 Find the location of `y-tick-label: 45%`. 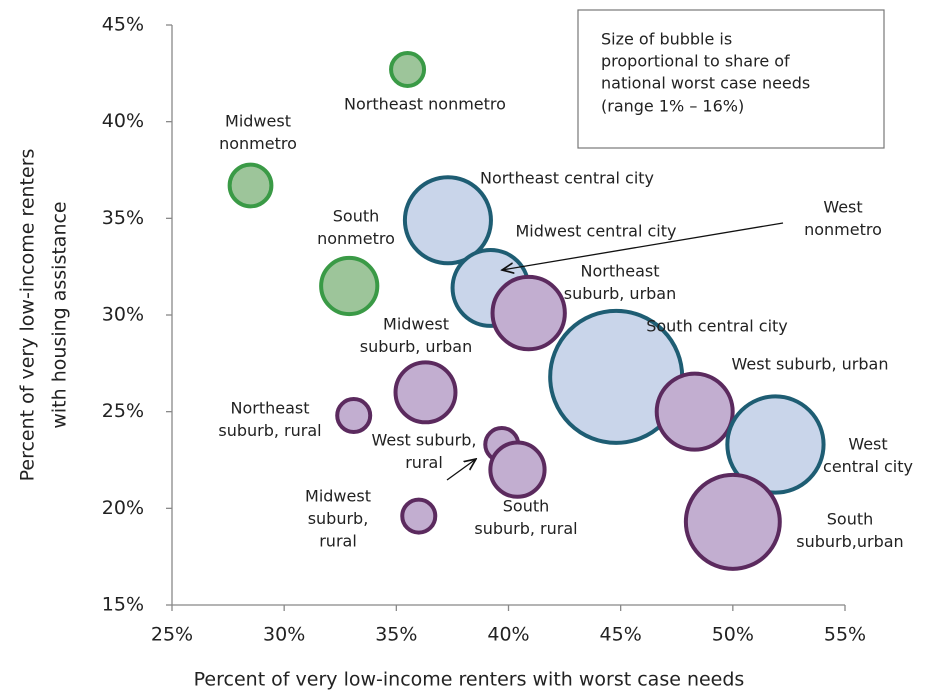

y-tick-label: 45% is located at coordinates (123, 25).